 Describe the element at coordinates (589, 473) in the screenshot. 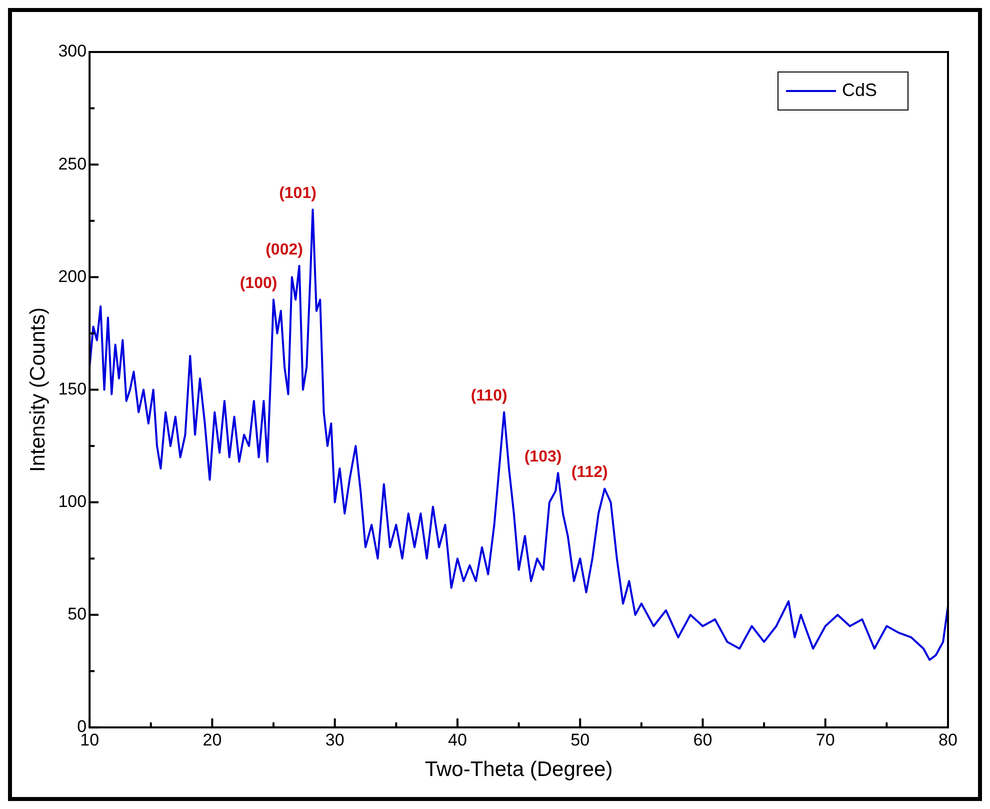

I see `annotation: (112)` at that location.